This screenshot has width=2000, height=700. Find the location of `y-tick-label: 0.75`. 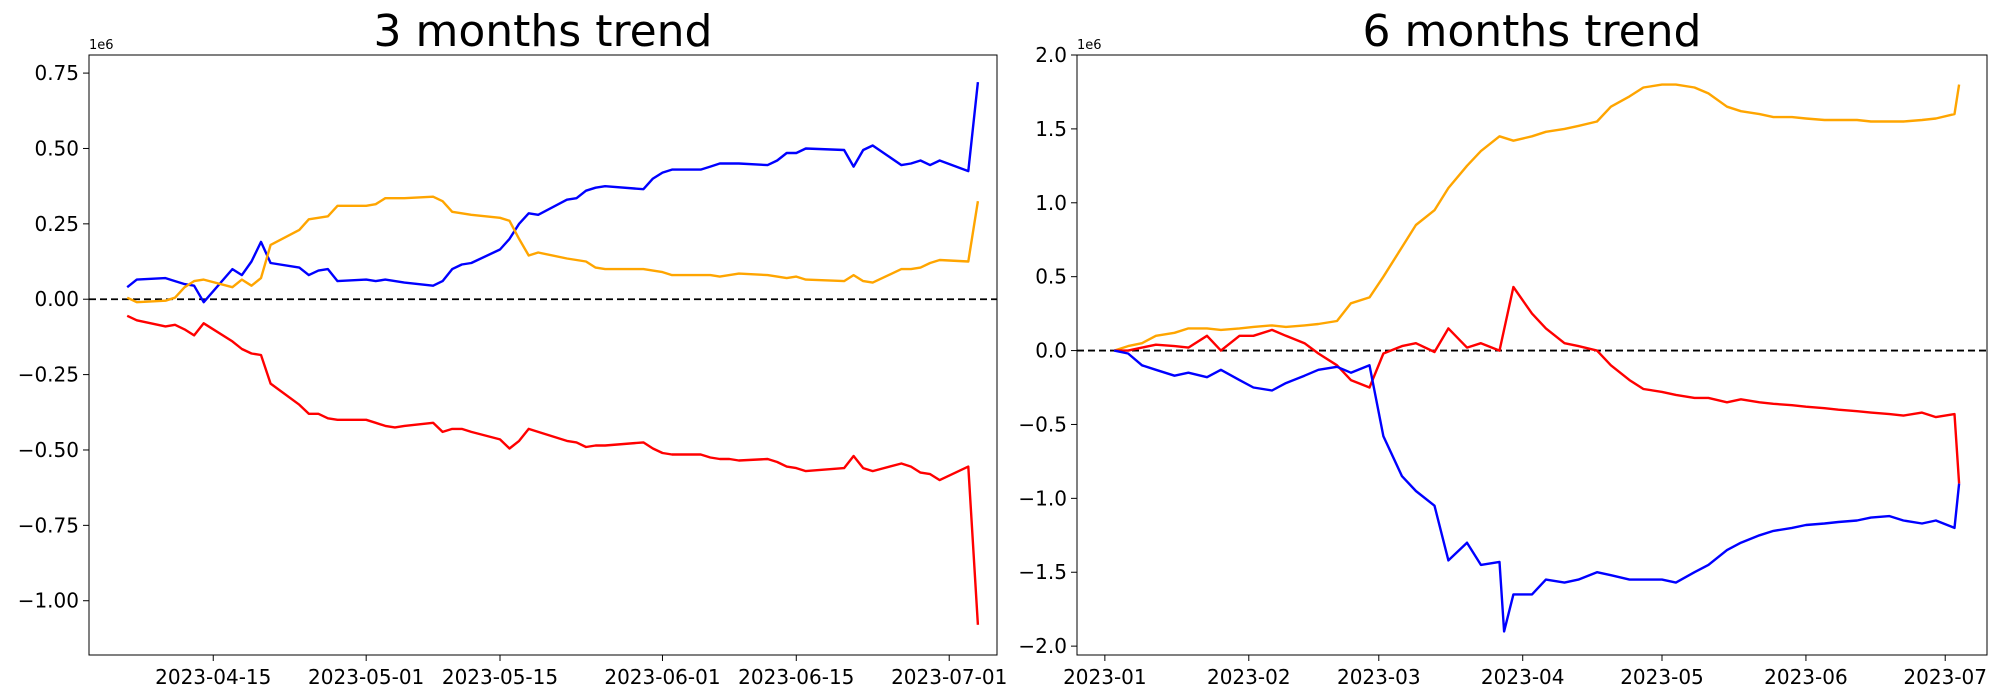

y-tick-label: 0.75 is located at coordinates (56, 73).